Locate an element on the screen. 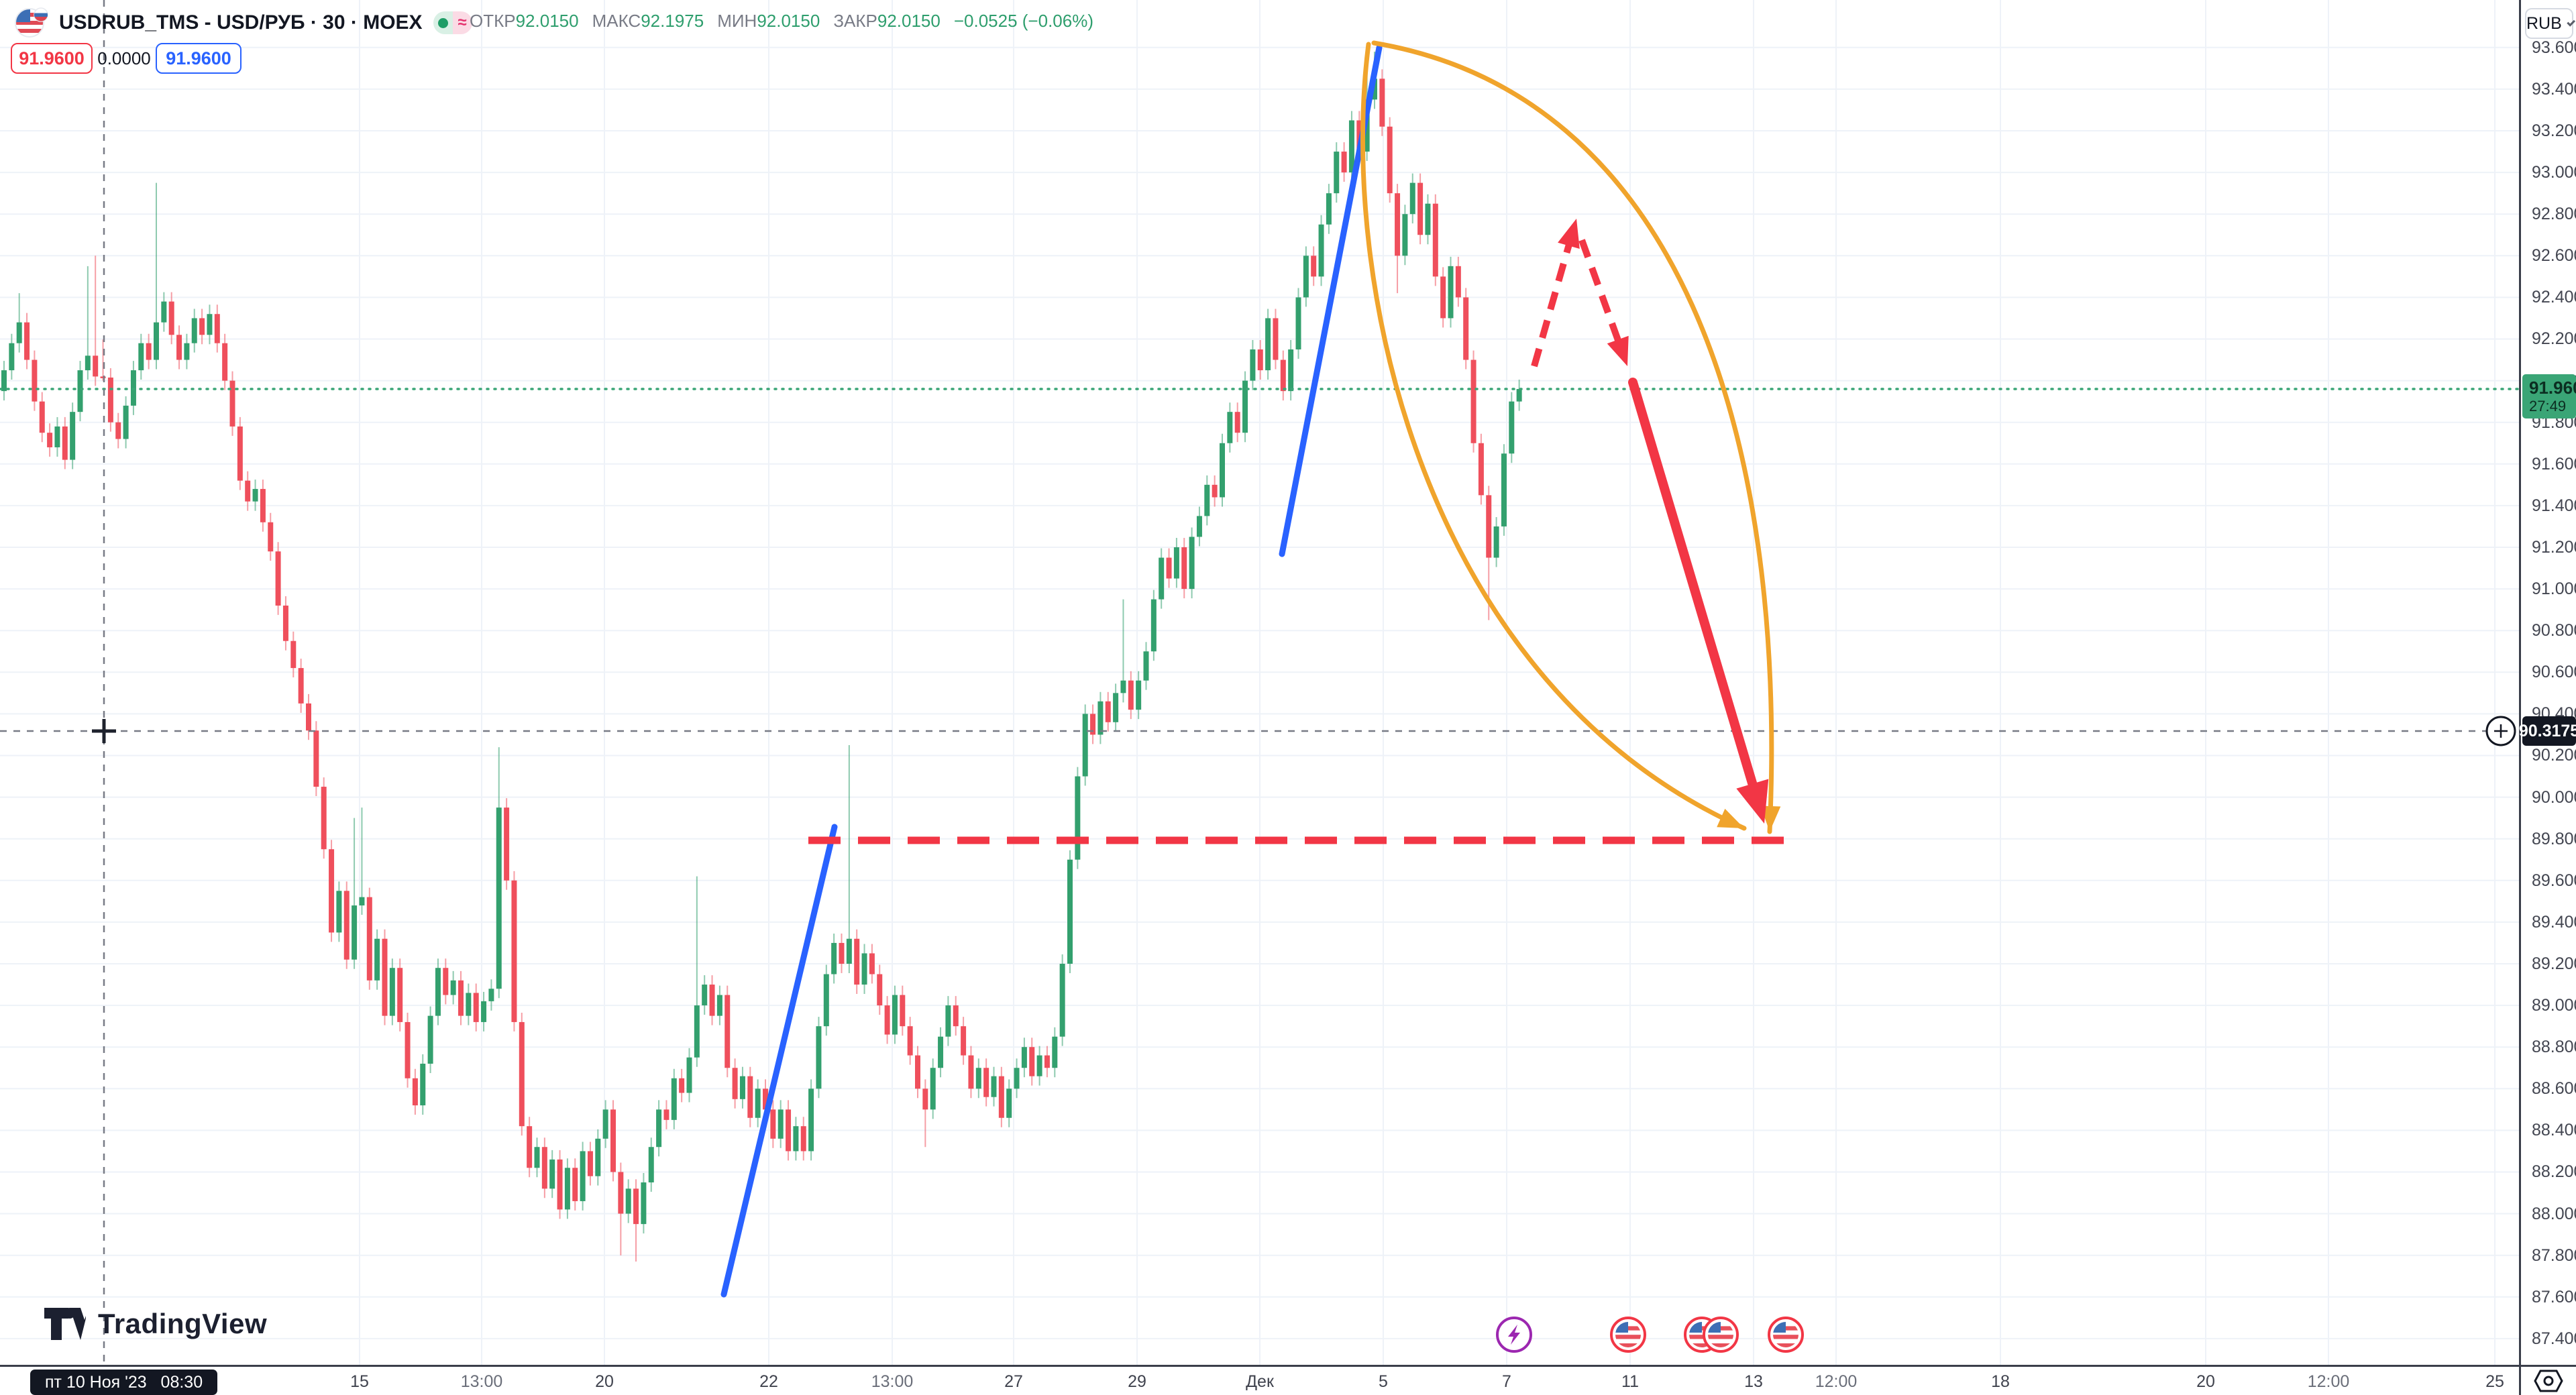 The width and height of the screenshot is (2576, 1395). last-price-badge: 91.9600 27:49 is located at coordinates (2549, 396).